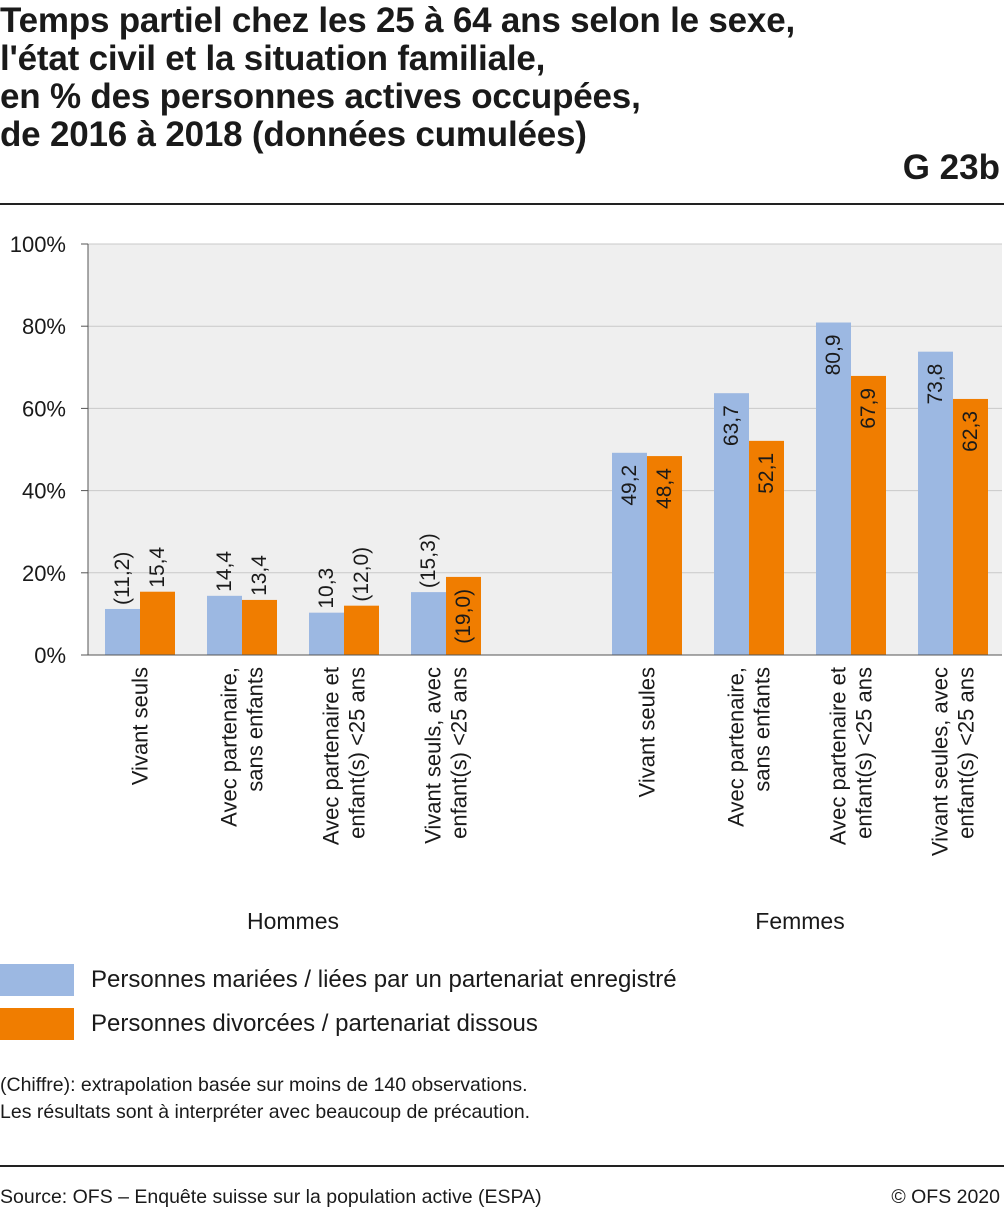 The height and width of the screenshot is (1213, 1004). What do you see at coordinates (664, 488) in the screenshot?
I see `data-label: 48,4` at bounding box center [664, 488].